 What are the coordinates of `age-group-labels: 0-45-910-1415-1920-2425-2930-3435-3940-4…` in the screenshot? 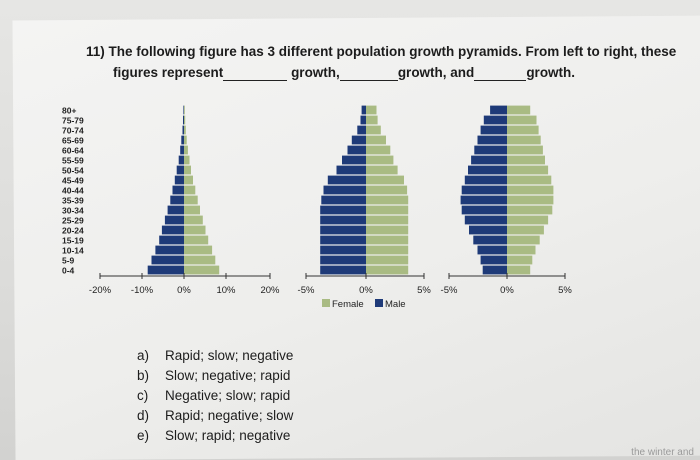 It's located at (73, 191).